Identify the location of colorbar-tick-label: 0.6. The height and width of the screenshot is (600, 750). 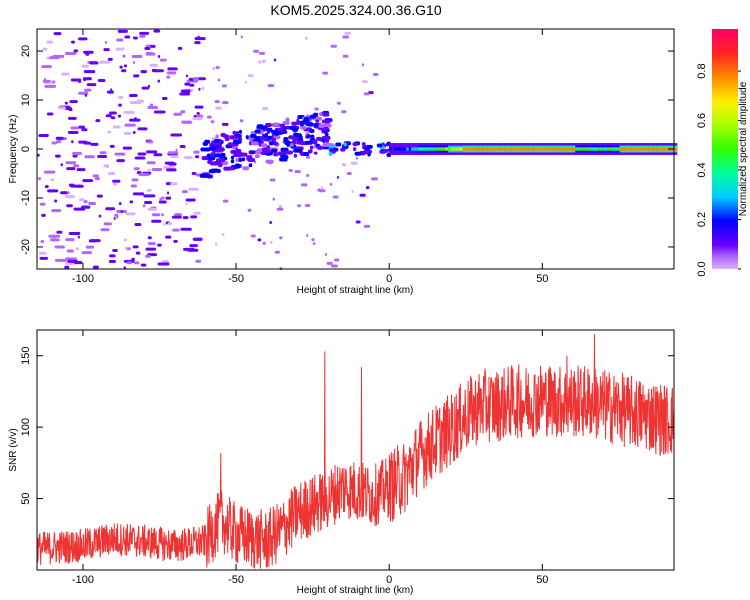
(702, 120).